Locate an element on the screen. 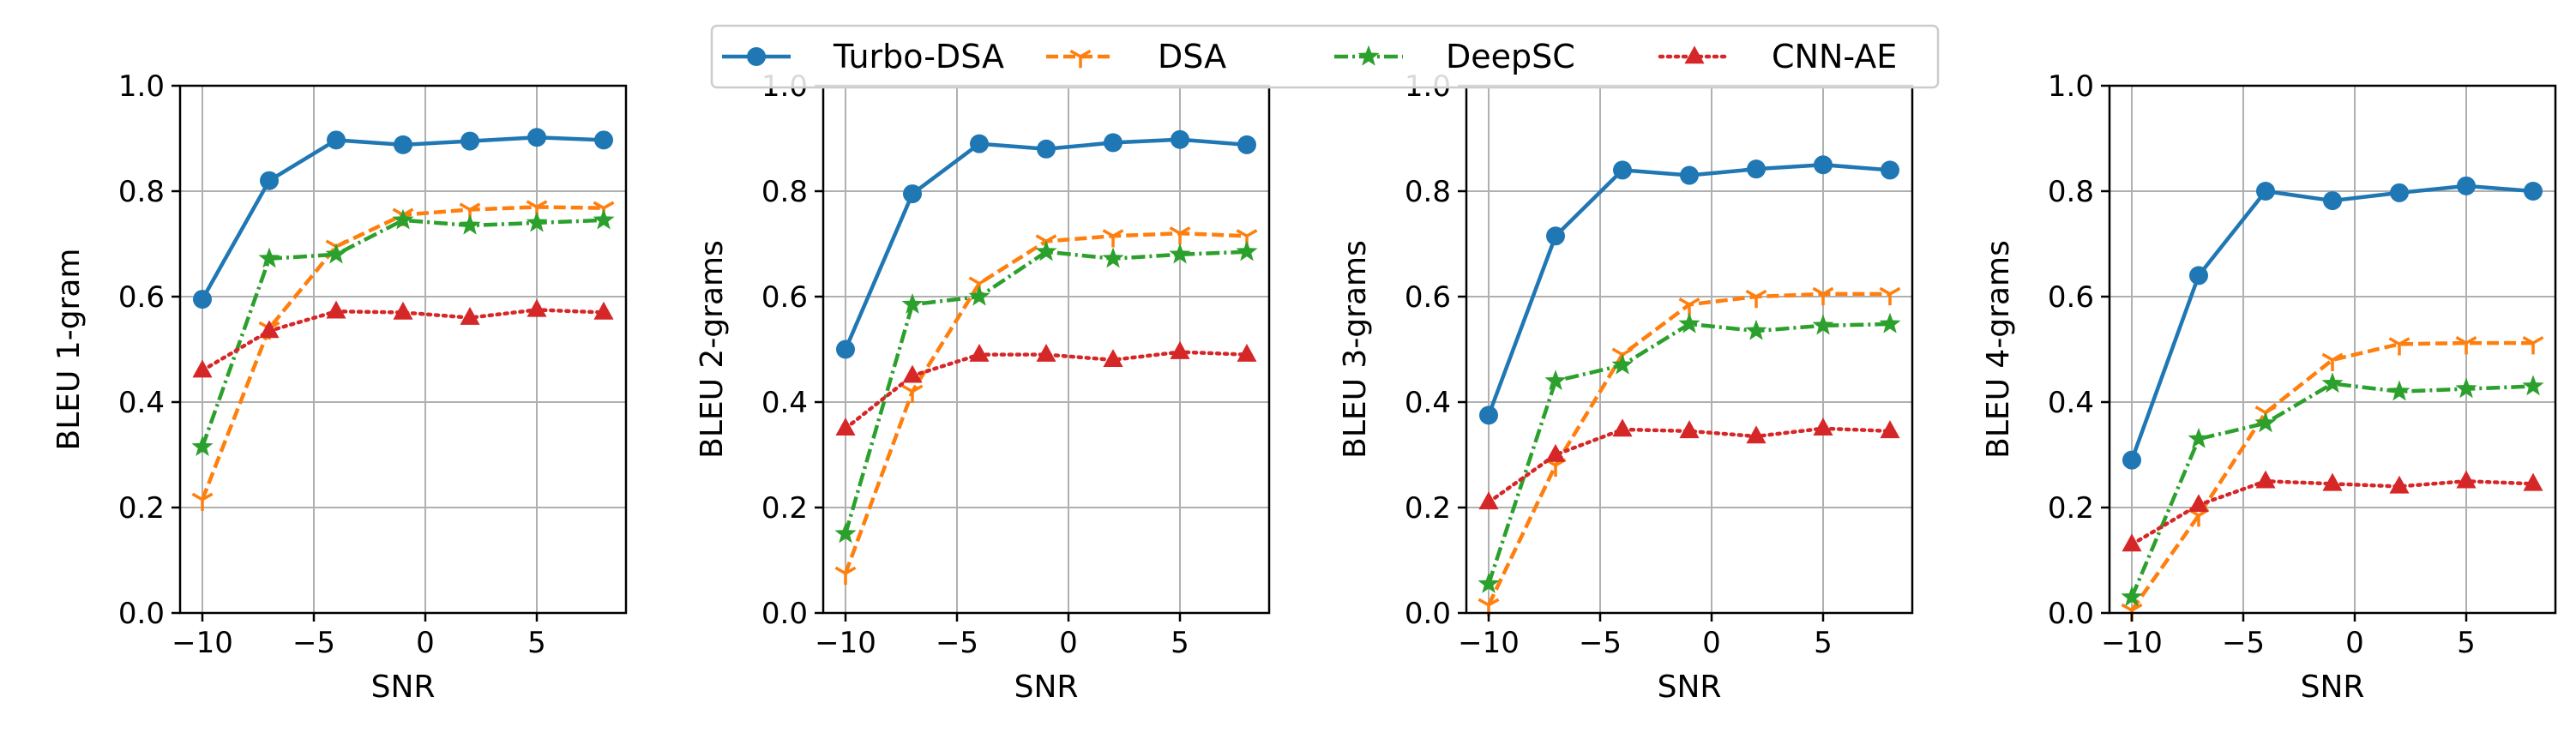 The image size is (2576, 751). legend: Turbo-DSA DSA DeepSC CNN-AE is located at coordinates (1325, 56).